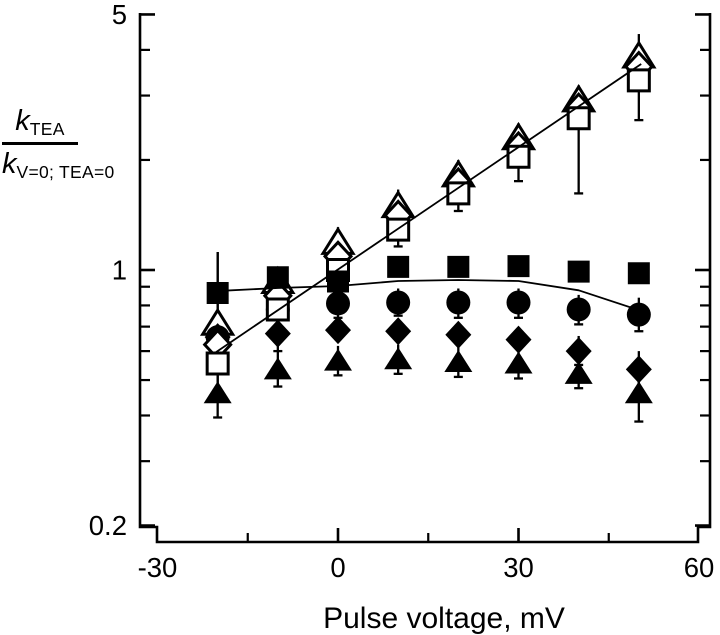 The height and width of the screenshot is (635, 720). I want to click on y-tick-label: 1, so click(119, 270).